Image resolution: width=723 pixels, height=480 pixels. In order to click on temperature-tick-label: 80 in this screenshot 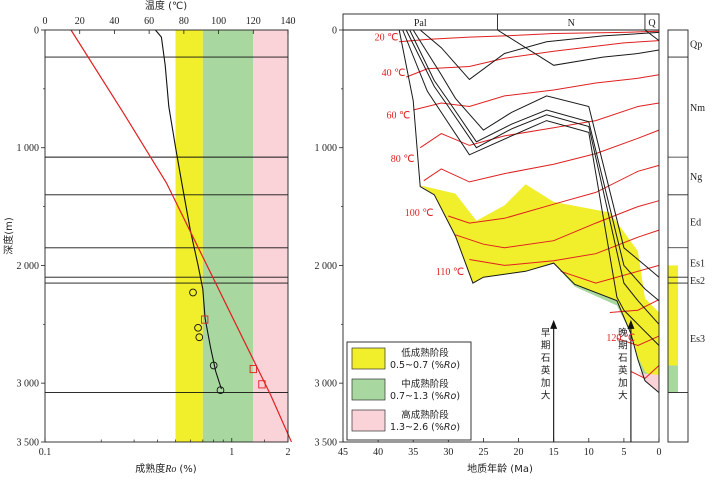, I will do `click(184, 21)`.